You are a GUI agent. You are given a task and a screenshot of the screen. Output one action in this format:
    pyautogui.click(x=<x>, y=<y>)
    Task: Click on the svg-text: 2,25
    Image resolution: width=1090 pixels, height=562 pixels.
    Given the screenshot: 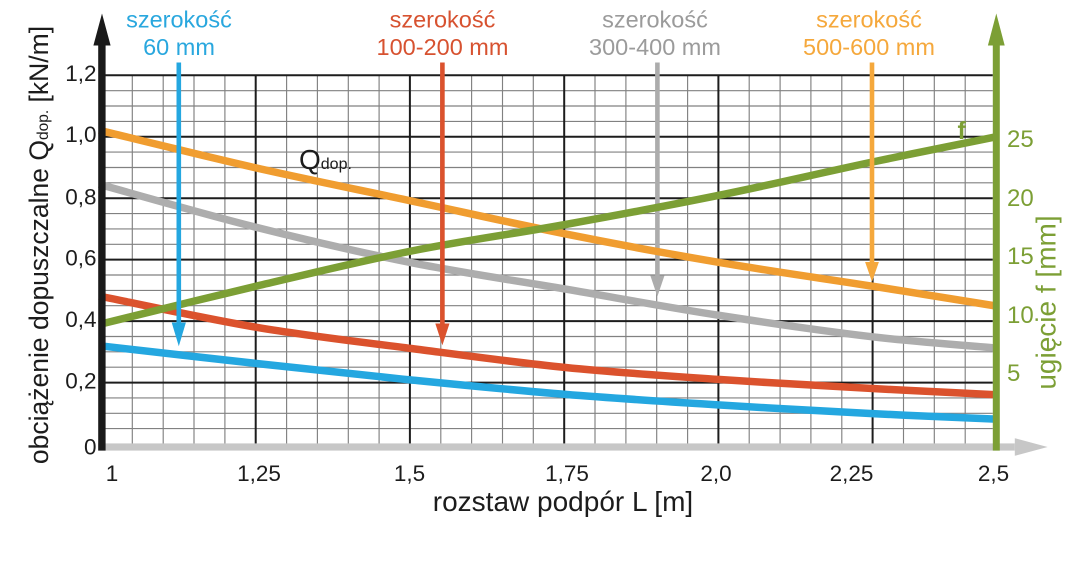 What is the action you would take?
    pyautogui.click(x=852, y=473)
    